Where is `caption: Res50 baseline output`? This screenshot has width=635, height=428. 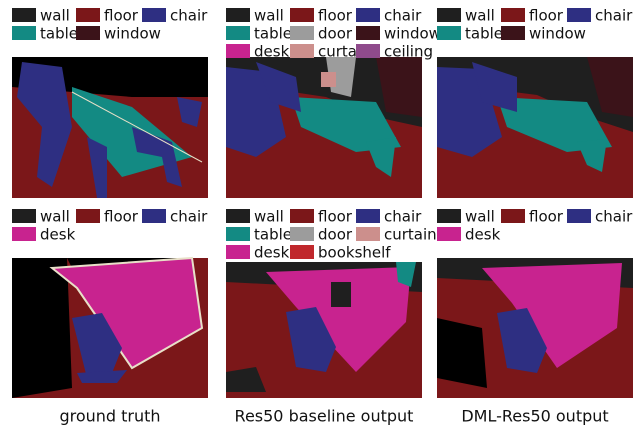 caption: Res50 baseline output is located at coordinates (324, 416).